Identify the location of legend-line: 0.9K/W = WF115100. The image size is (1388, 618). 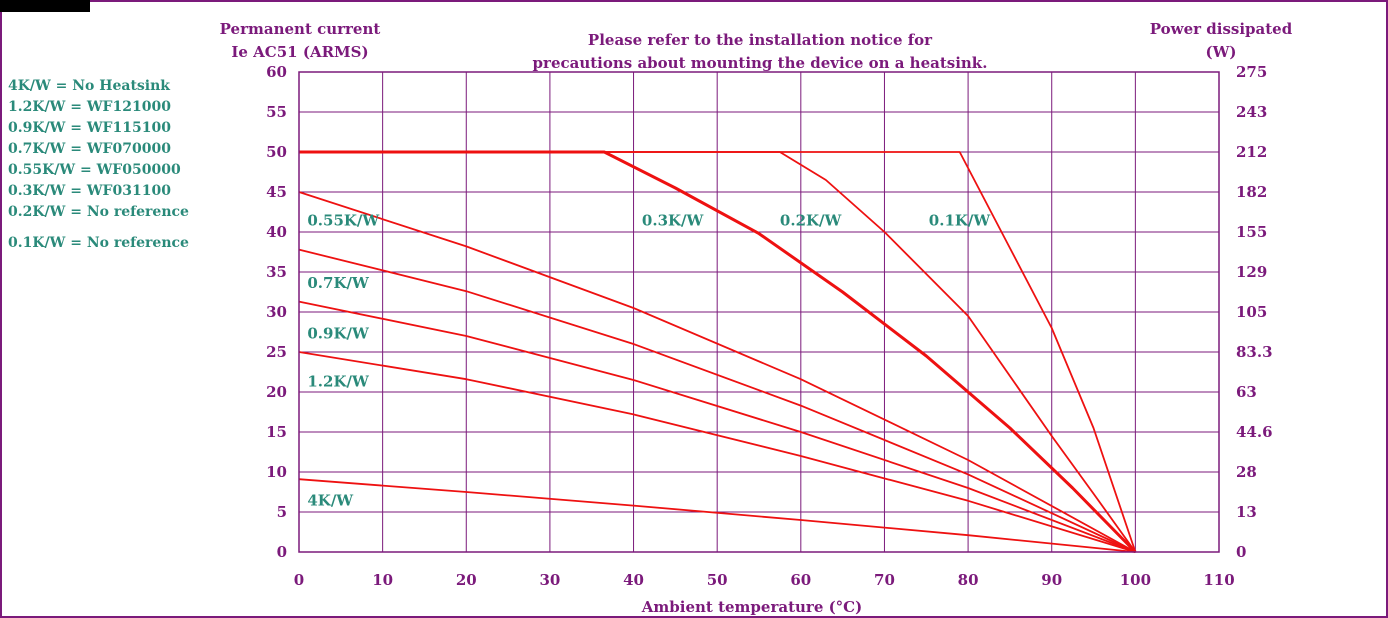
(89, 128).